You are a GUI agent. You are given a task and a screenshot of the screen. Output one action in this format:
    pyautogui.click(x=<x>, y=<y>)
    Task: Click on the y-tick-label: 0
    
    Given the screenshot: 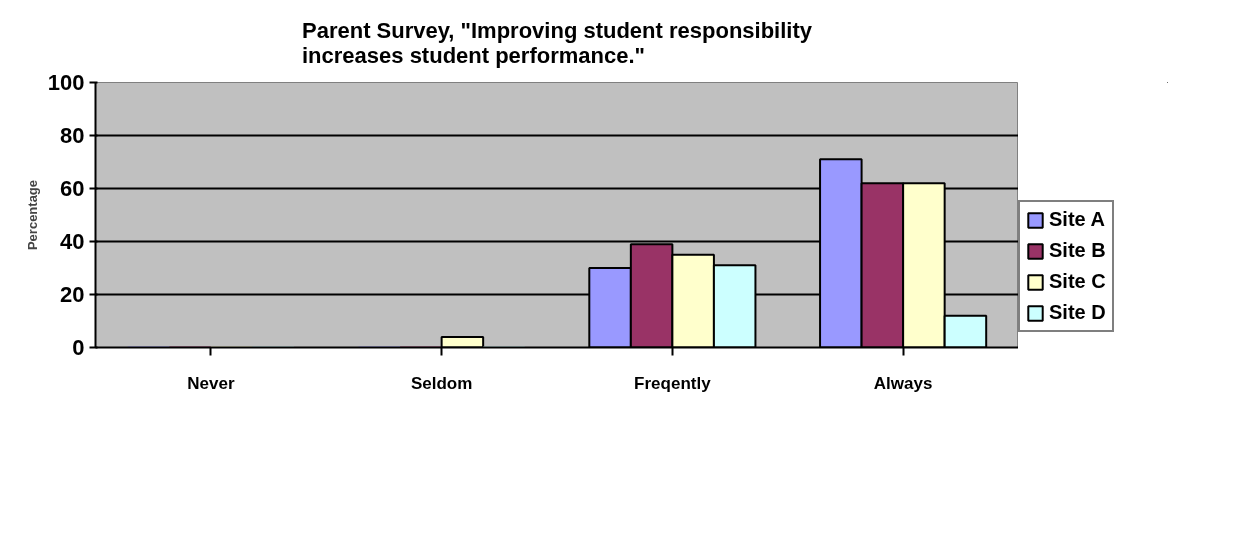 What is the action you would take?
    pyautogui.click(x=78, y=347)
    